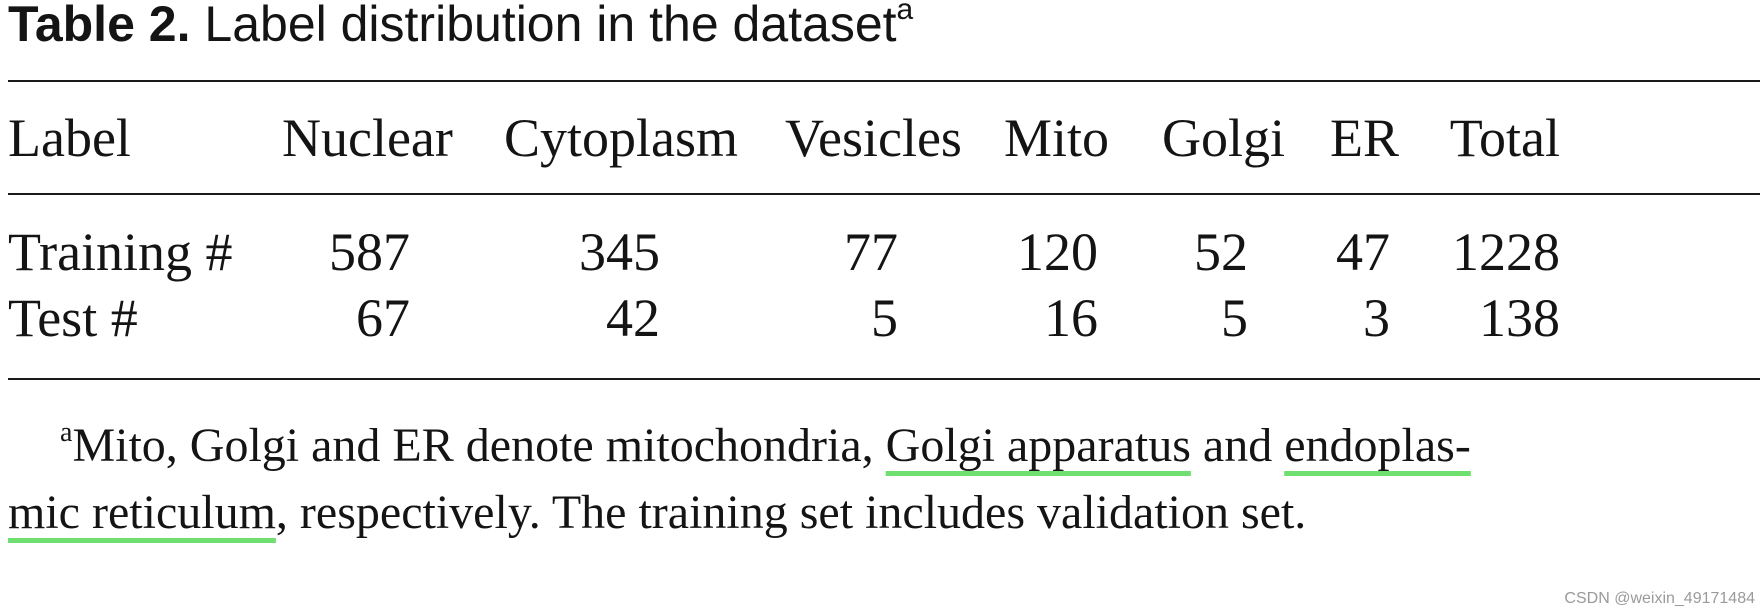  What do you see at coordinates (621, 138) in the screenshot?
I see `header-cytoplasm: Cytoplasm` at bounding box center [621, 138].